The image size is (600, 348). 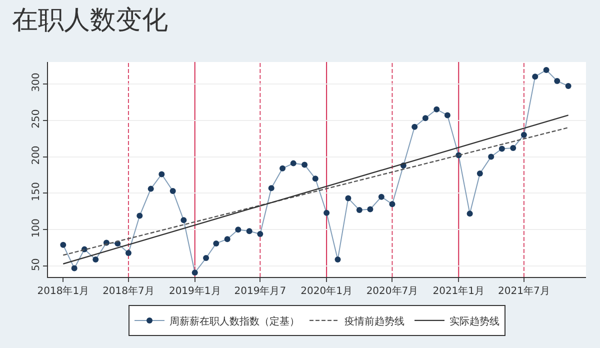 I want to click on x-tick-label: 2019年1月, so click(x=194, y=291).